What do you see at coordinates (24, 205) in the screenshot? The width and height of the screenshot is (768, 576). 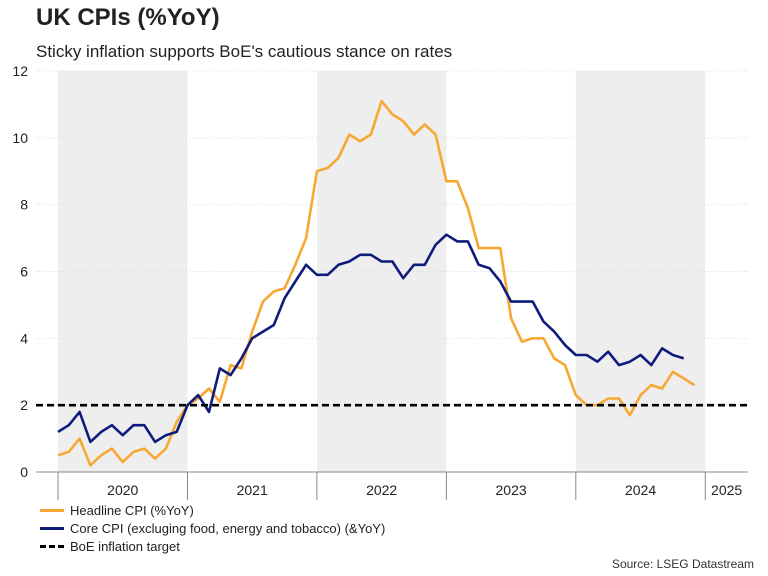 I see `y-tick-label: 8` at bounding box center [24, 205].